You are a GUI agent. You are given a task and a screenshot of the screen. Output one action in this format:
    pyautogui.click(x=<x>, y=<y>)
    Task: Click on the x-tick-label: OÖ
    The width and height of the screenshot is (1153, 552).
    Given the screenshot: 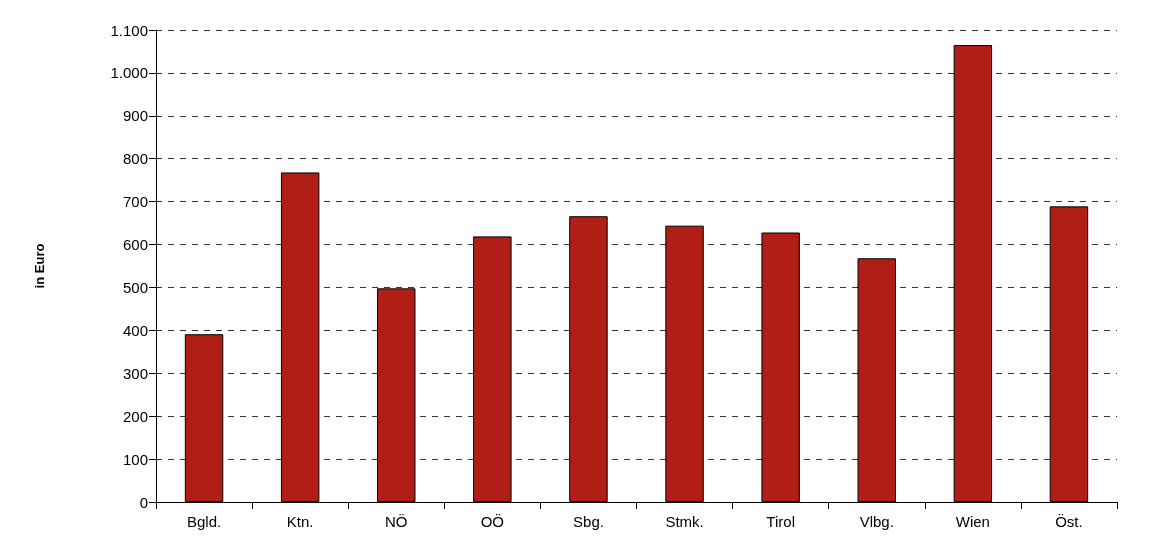 What is the action you would take?
    pyautogui.click(x=492, y=521)
    